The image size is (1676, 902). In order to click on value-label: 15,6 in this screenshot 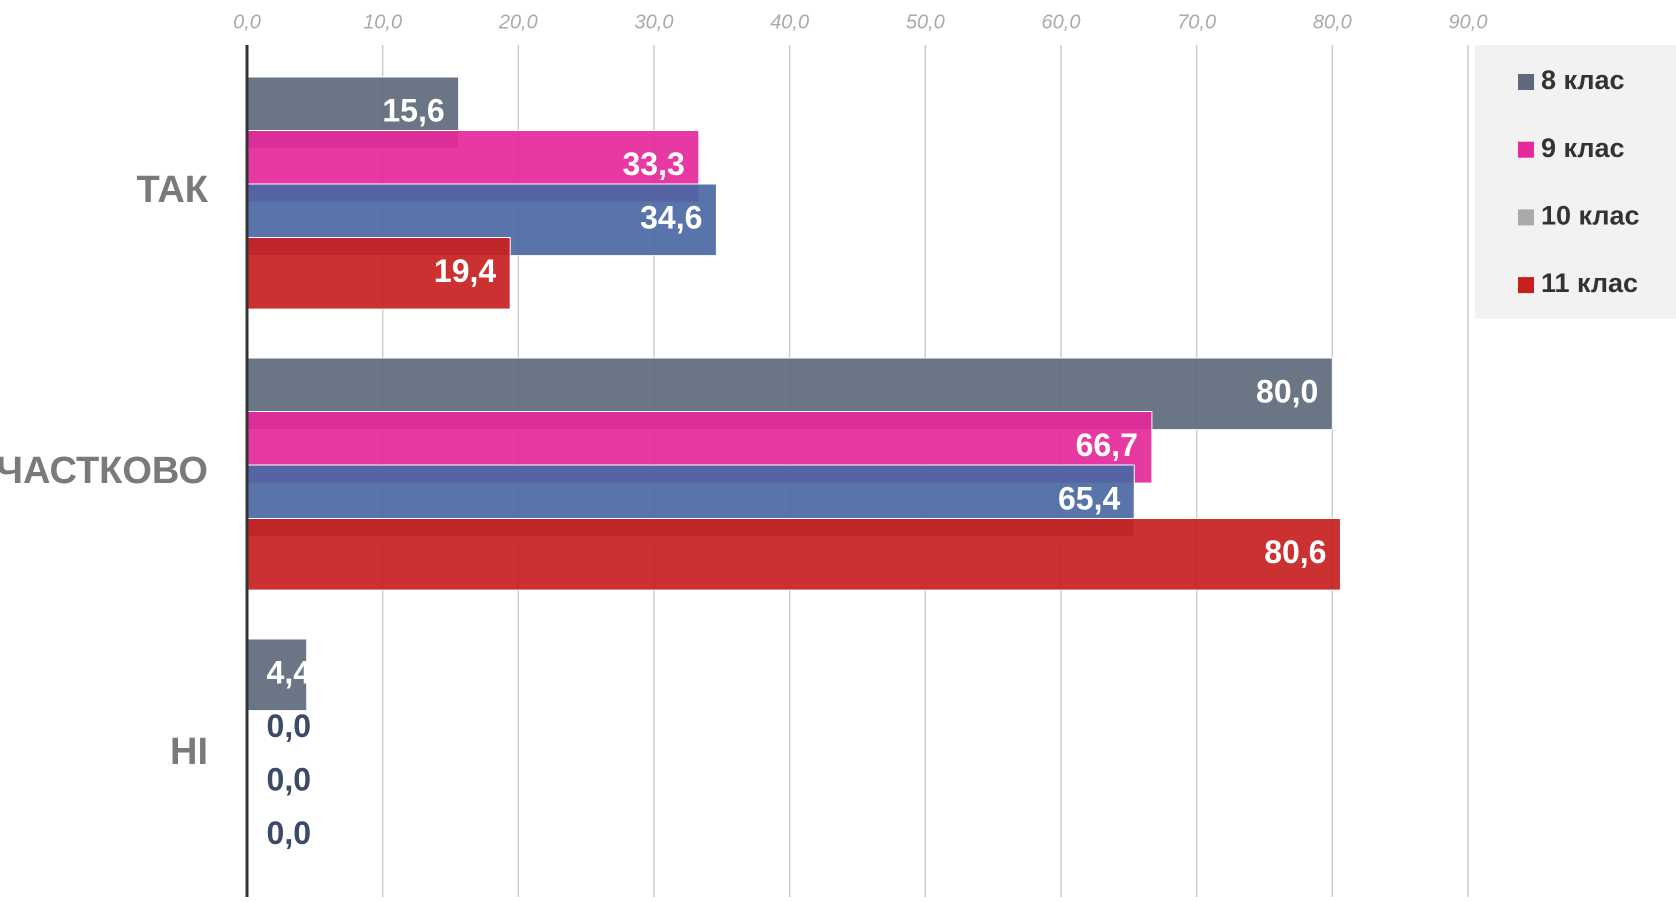, I will do `click(413, 110)`.